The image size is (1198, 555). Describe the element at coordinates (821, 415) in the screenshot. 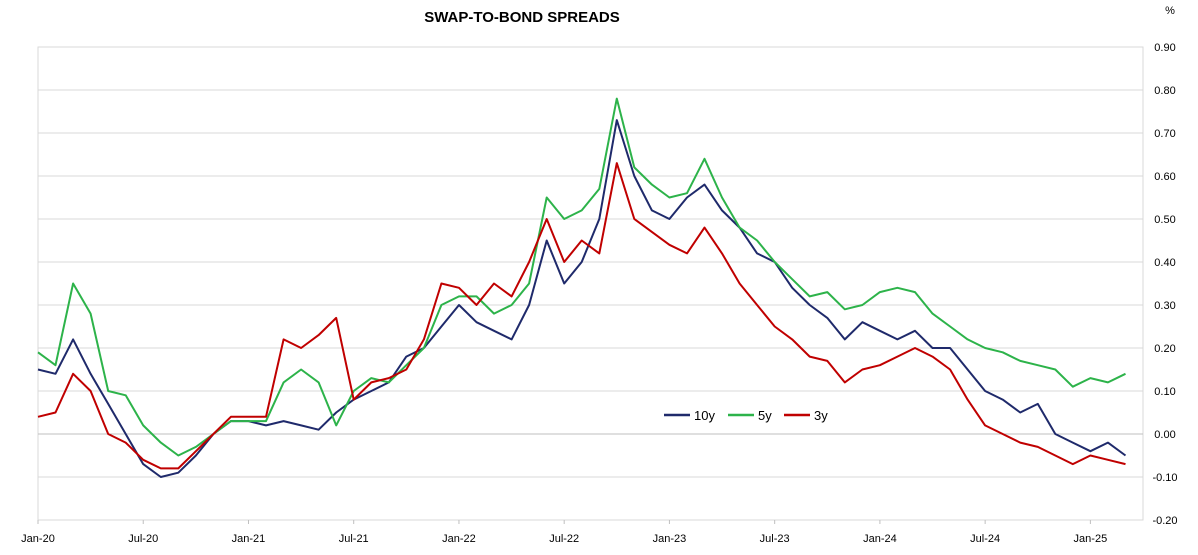

I see `legend-label-3y: 3y` at that location.